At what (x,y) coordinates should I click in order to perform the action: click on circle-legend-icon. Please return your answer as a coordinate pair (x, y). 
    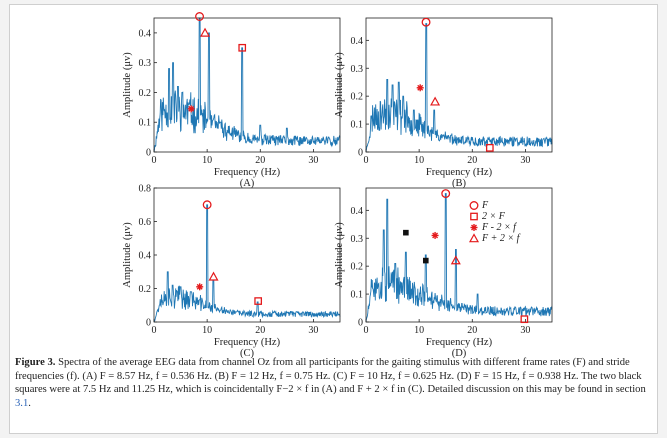
    Looking at the image, I should click on (474, 205).